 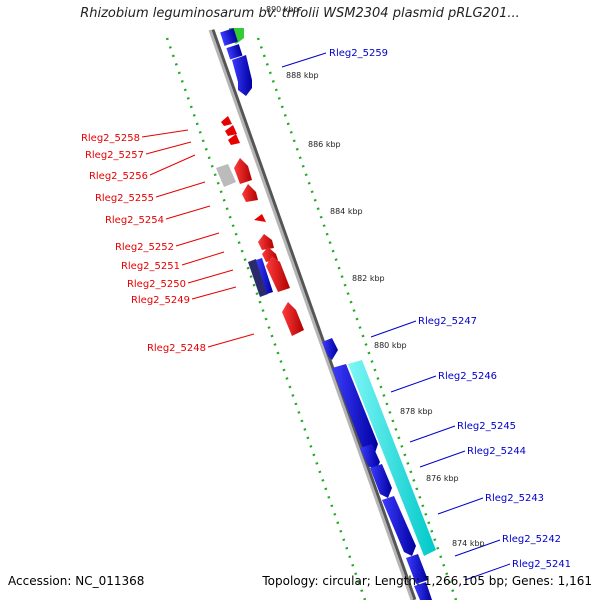 What do you see at coordinates (118, 176) in the screenshot?
I see `label-rleg2-5256: Rleg2_5256` at bounding box center [118, 176].